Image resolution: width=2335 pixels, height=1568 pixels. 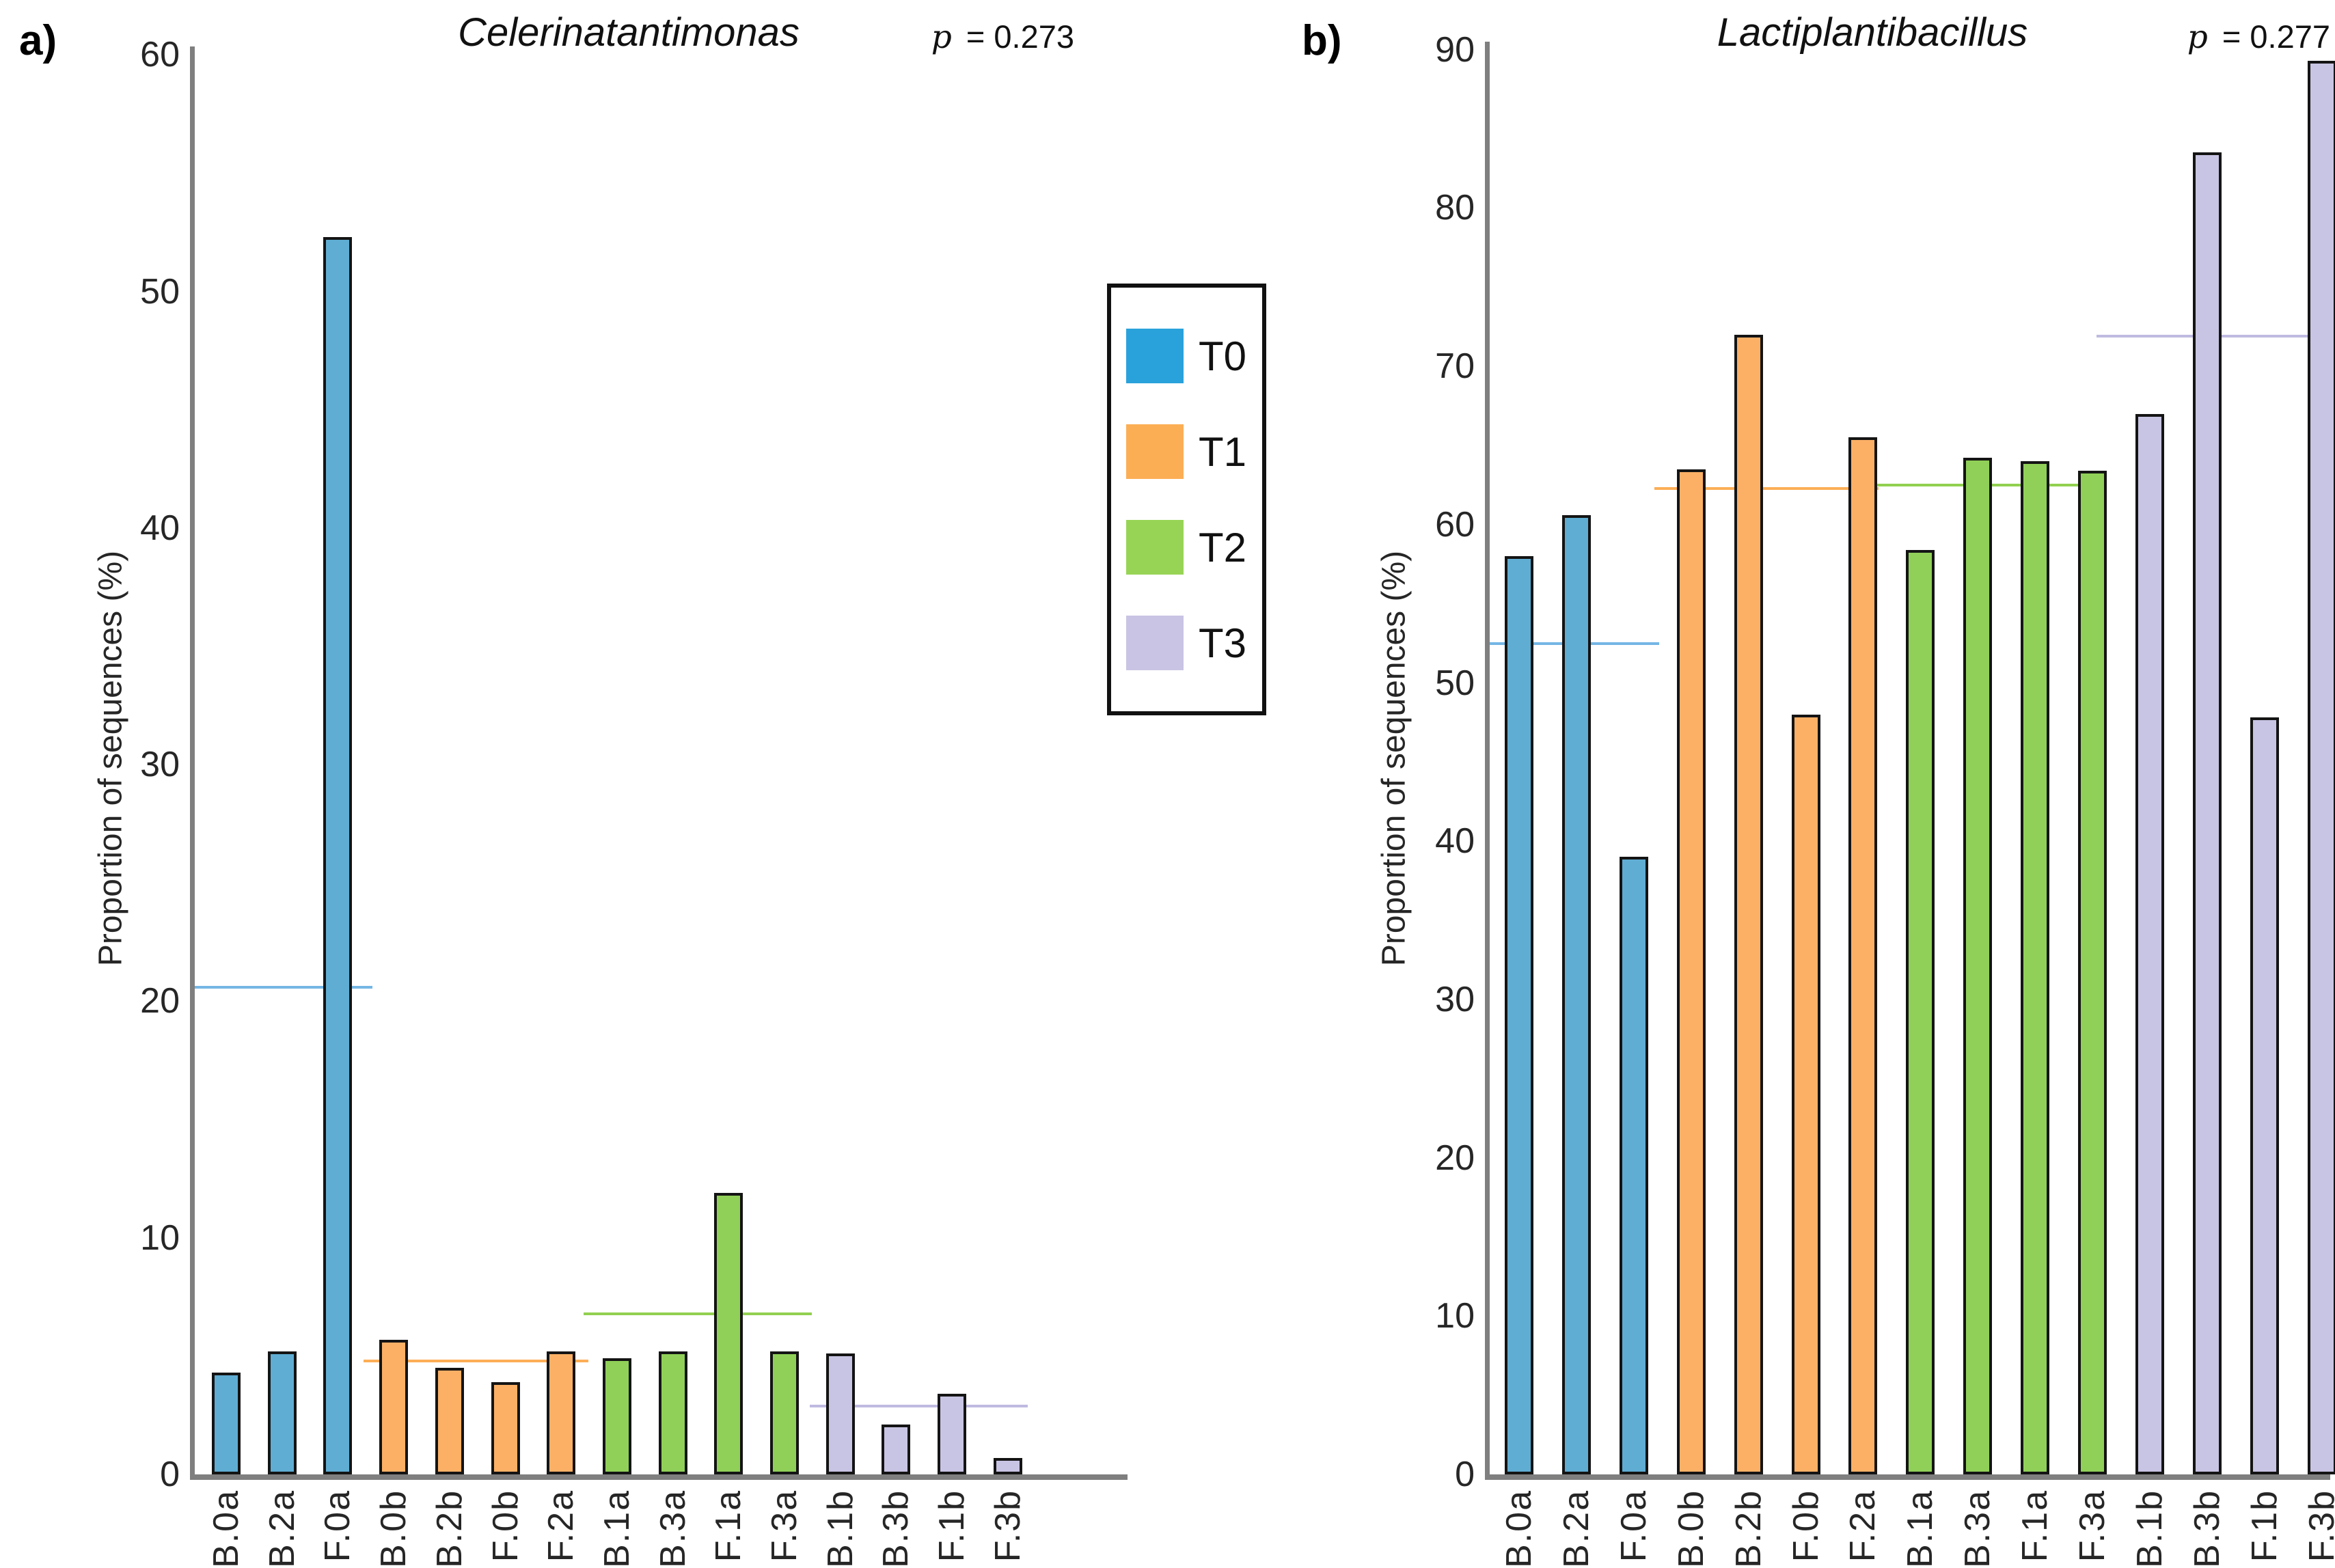 I want to click on x-tick-text: F.2a, so click(x=1863, y=1526).